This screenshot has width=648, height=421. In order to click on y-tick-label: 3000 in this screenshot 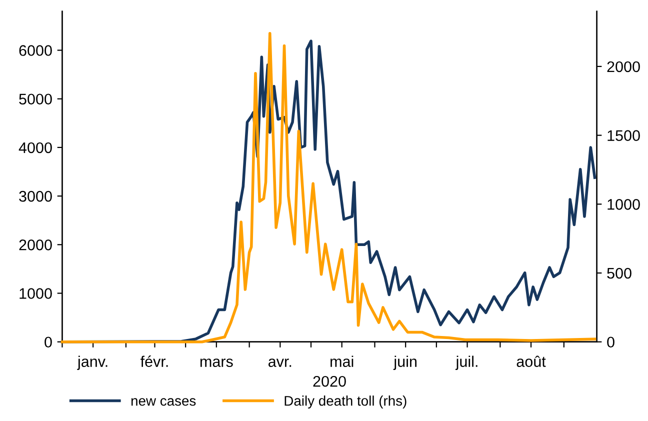, I will do `click(35, 196)`.